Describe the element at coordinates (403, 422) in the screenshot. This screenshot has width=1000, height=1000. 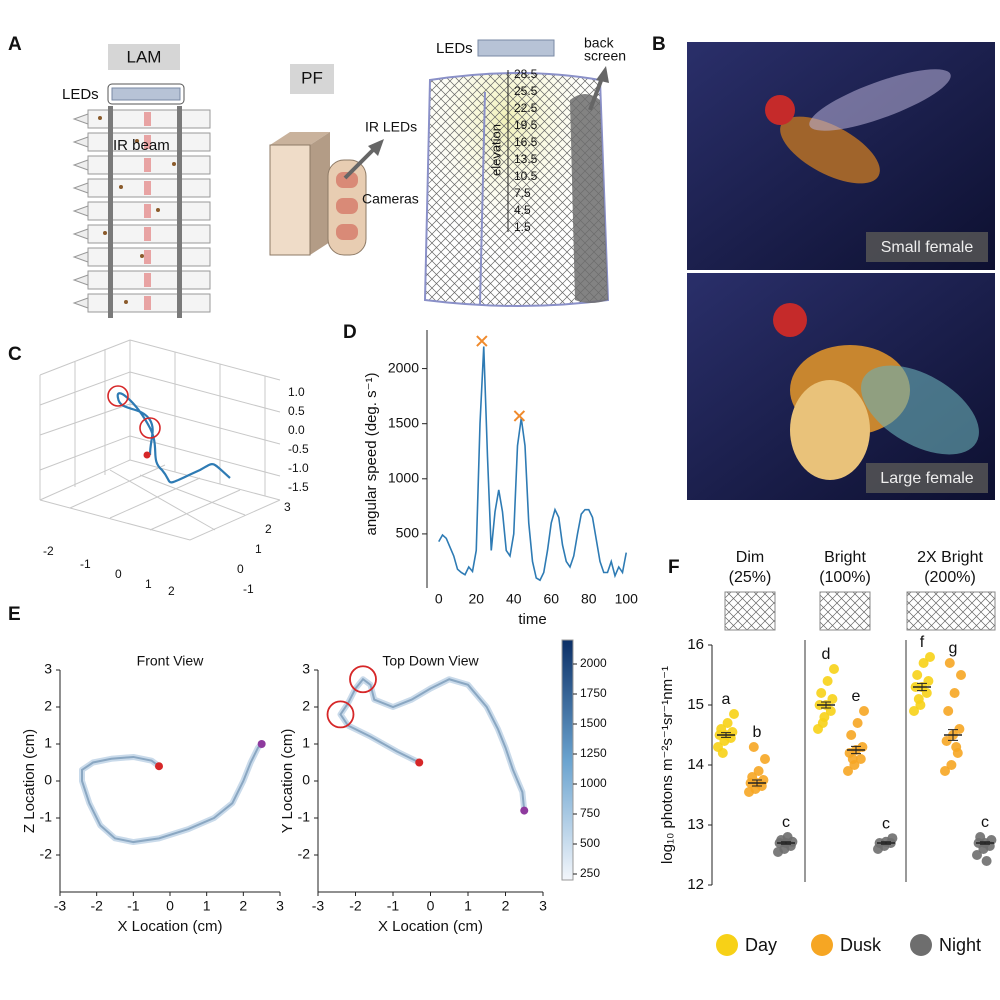
I see `y-tick-label: 1500` at that location.